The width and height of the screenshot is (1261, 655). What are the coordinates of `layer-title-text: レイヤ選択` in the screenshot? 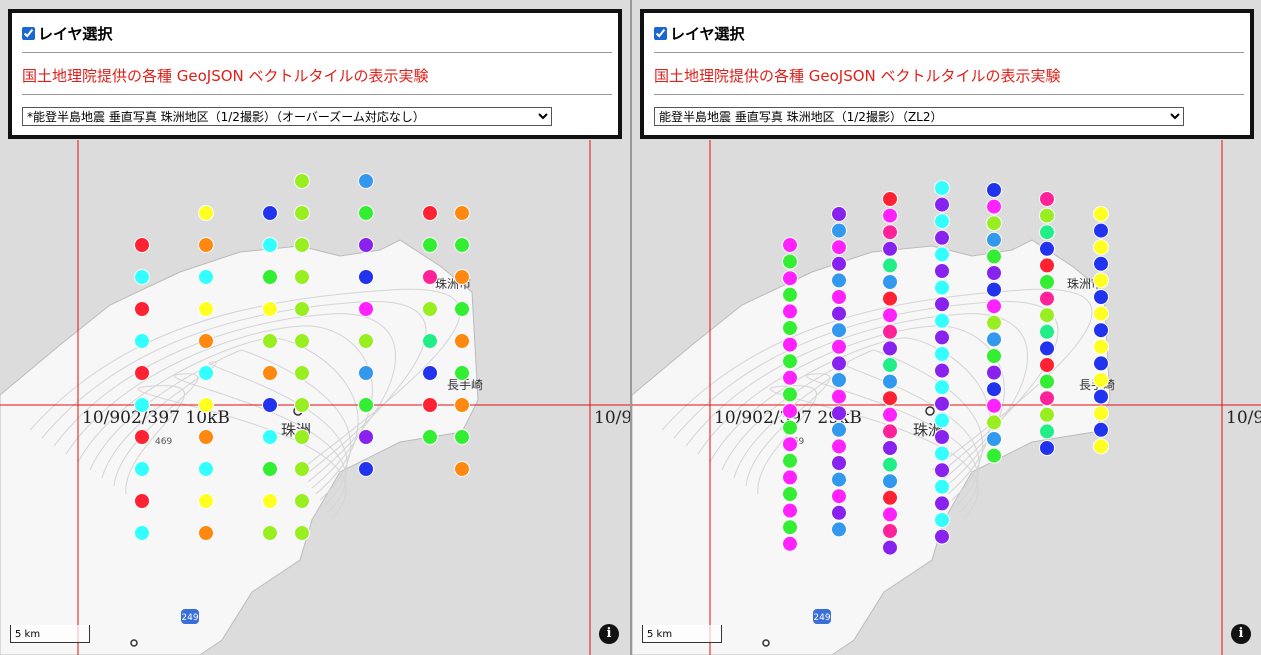 It's located at (75, 34).